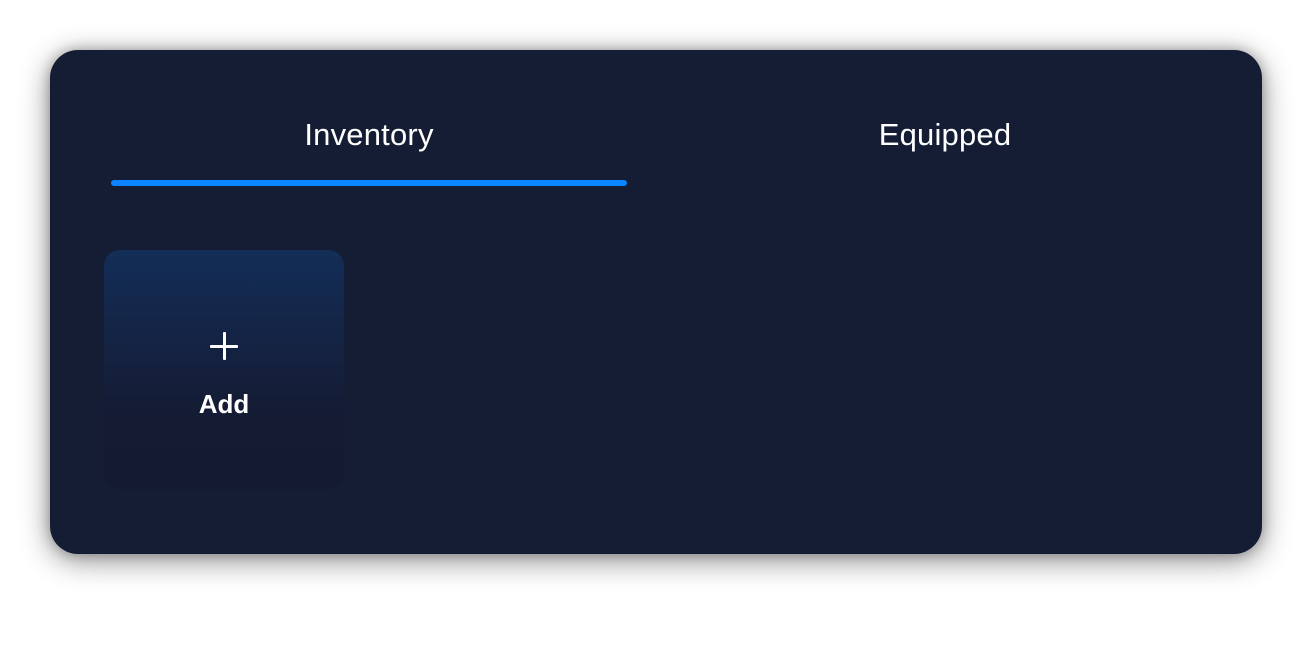 The height and width of the screenshot is (658, 1312). What do you see at coordinates (945, 134) in the screenshot?
I see `tab-equipped-label: Equipped` at bounding box center [945, 134].